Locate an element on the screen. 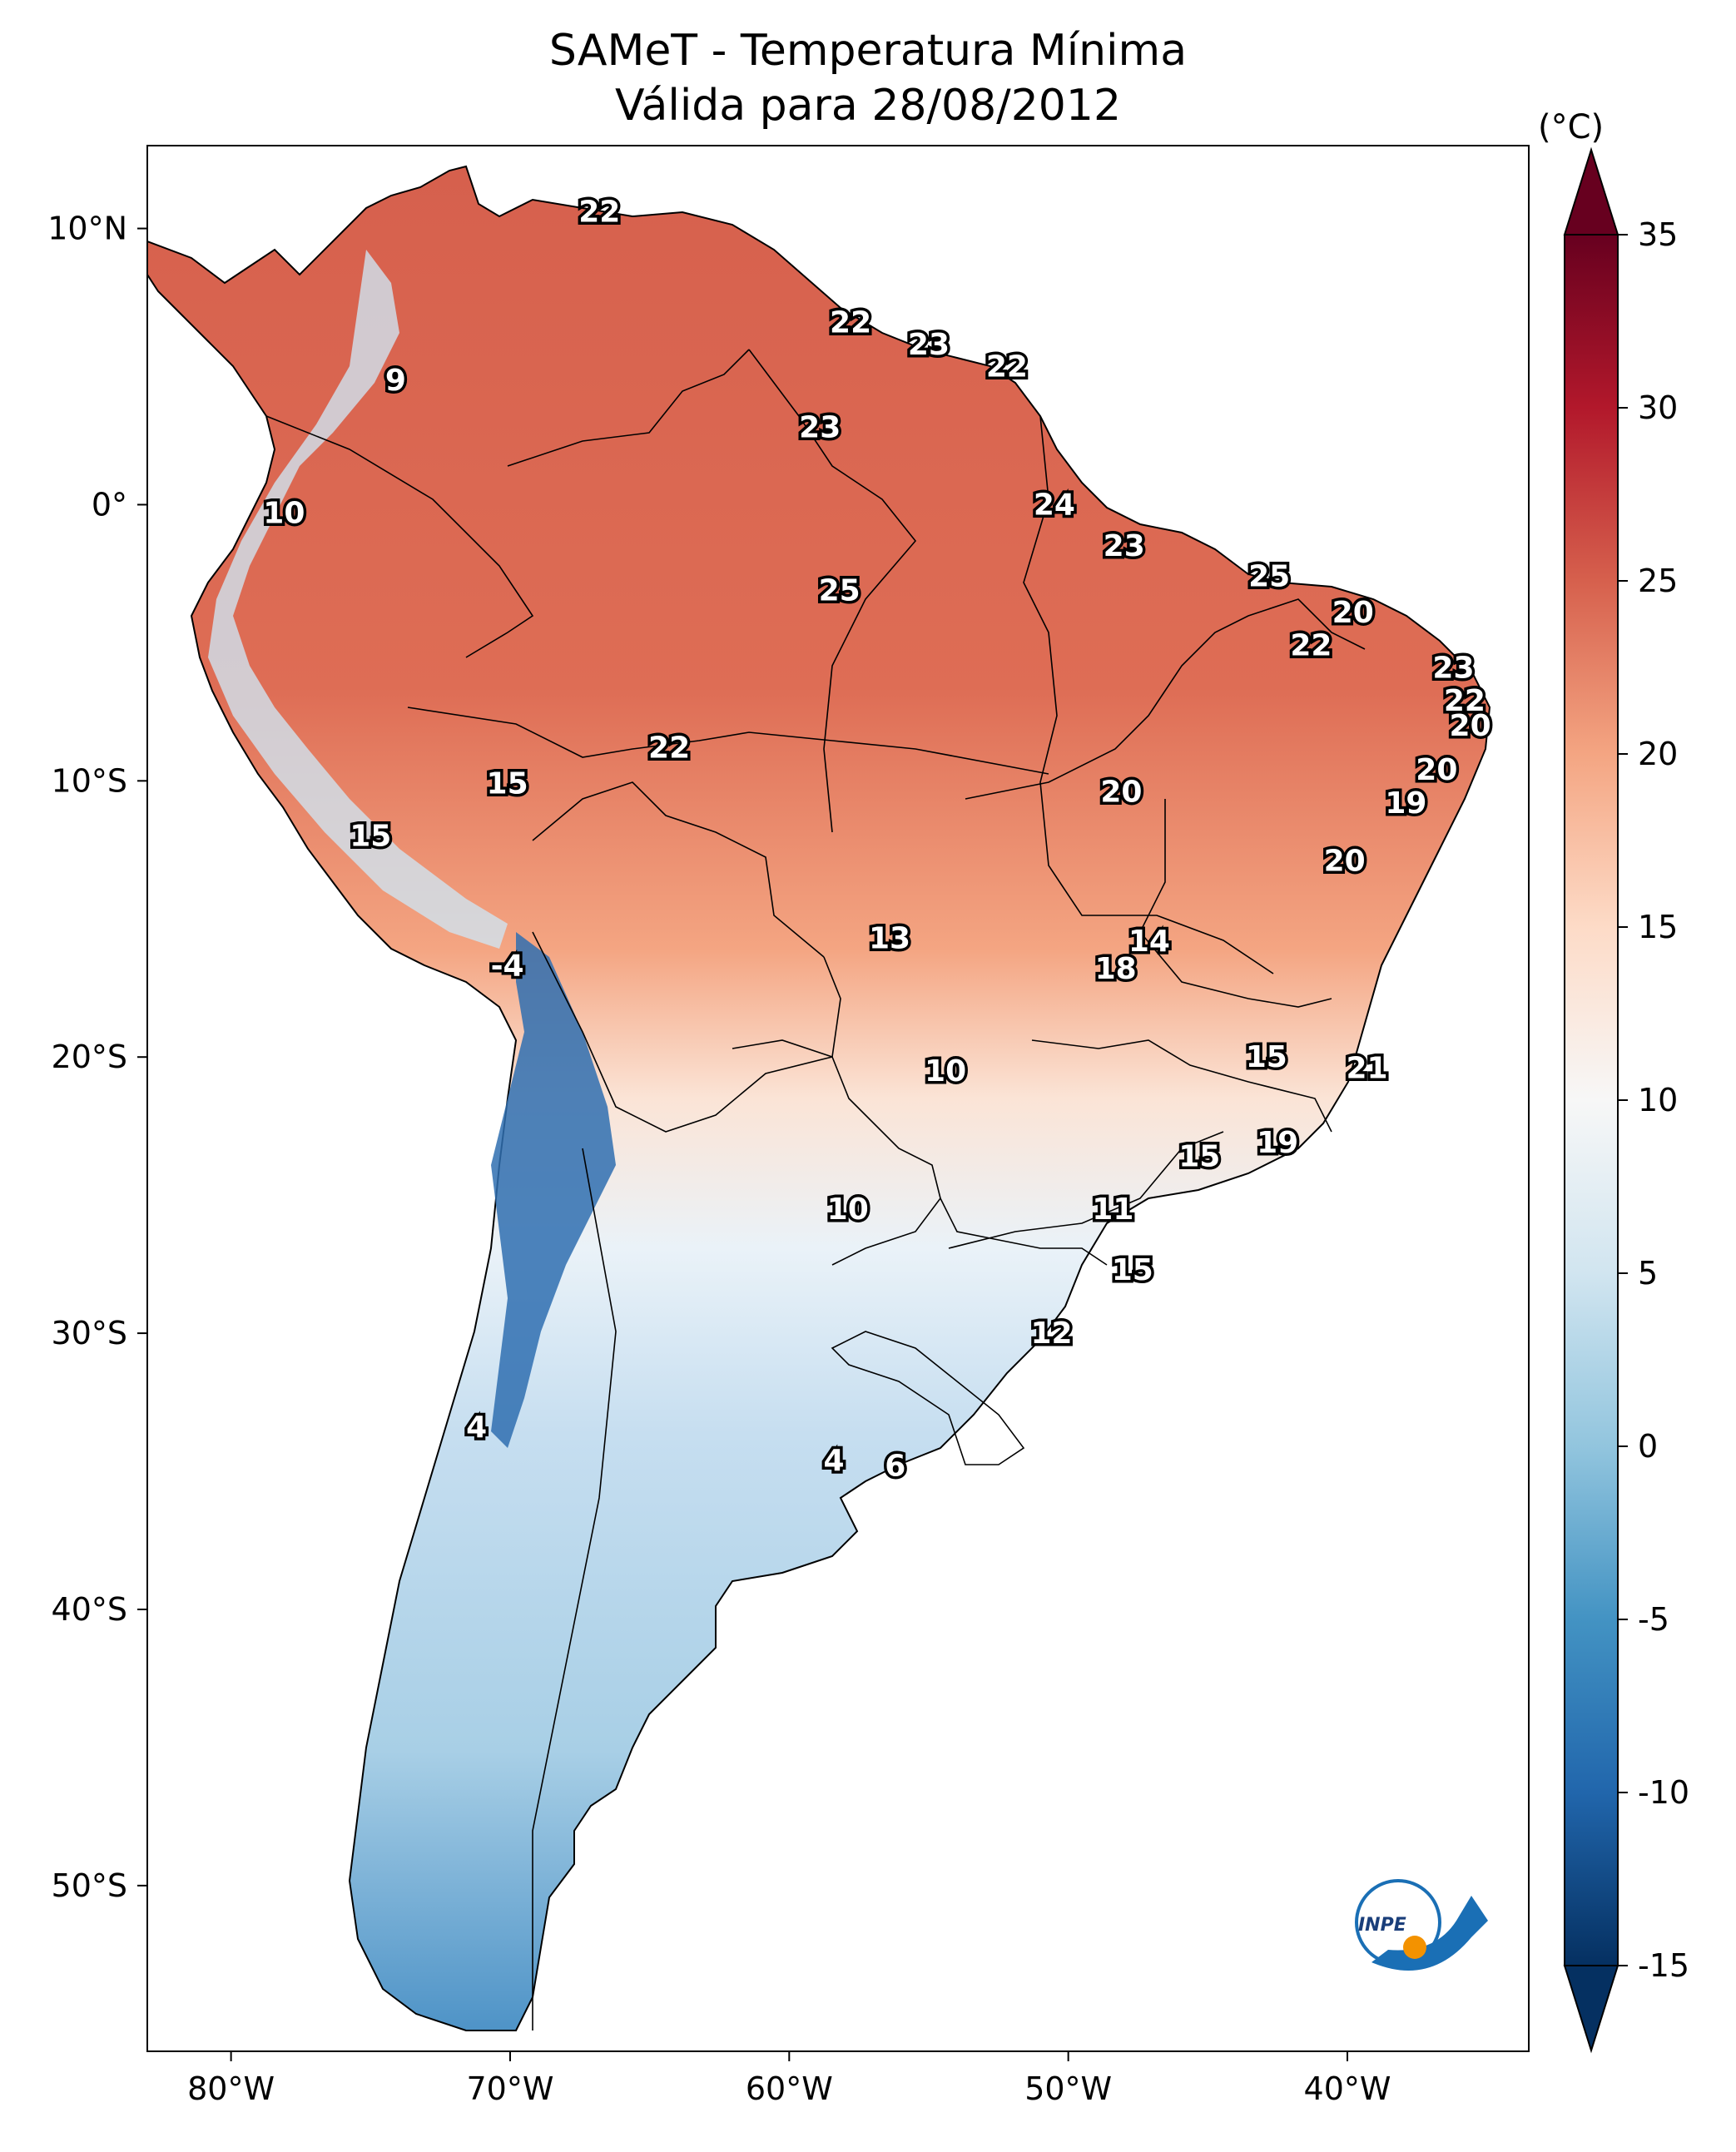  lat-tick-label: 0° is located at coordinates (110, 504).